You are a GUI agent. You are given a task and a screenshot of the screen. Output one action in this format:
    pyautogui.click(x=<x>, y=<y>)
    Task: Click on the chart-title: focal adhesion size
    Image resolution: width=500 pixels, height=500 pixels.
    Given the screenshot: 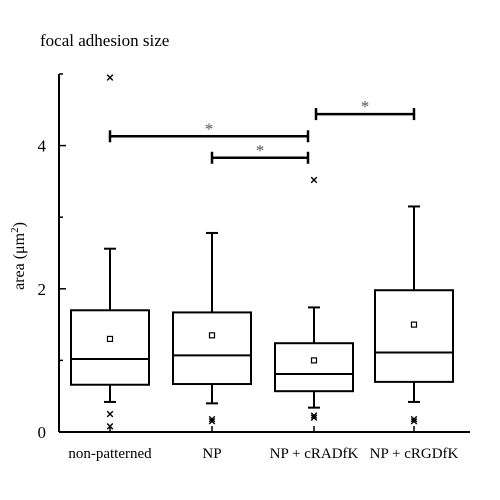 What is the action you would take?
    pyautogui.click(x=104, y=40)
    